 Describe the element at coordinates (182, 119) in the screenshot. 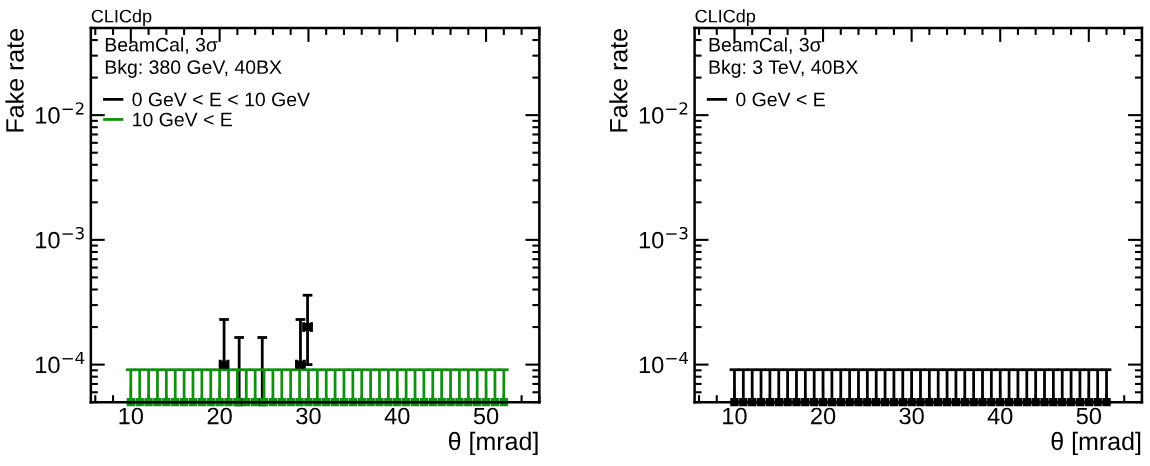

I see `legend-label: 10 GeV < E` at that location.